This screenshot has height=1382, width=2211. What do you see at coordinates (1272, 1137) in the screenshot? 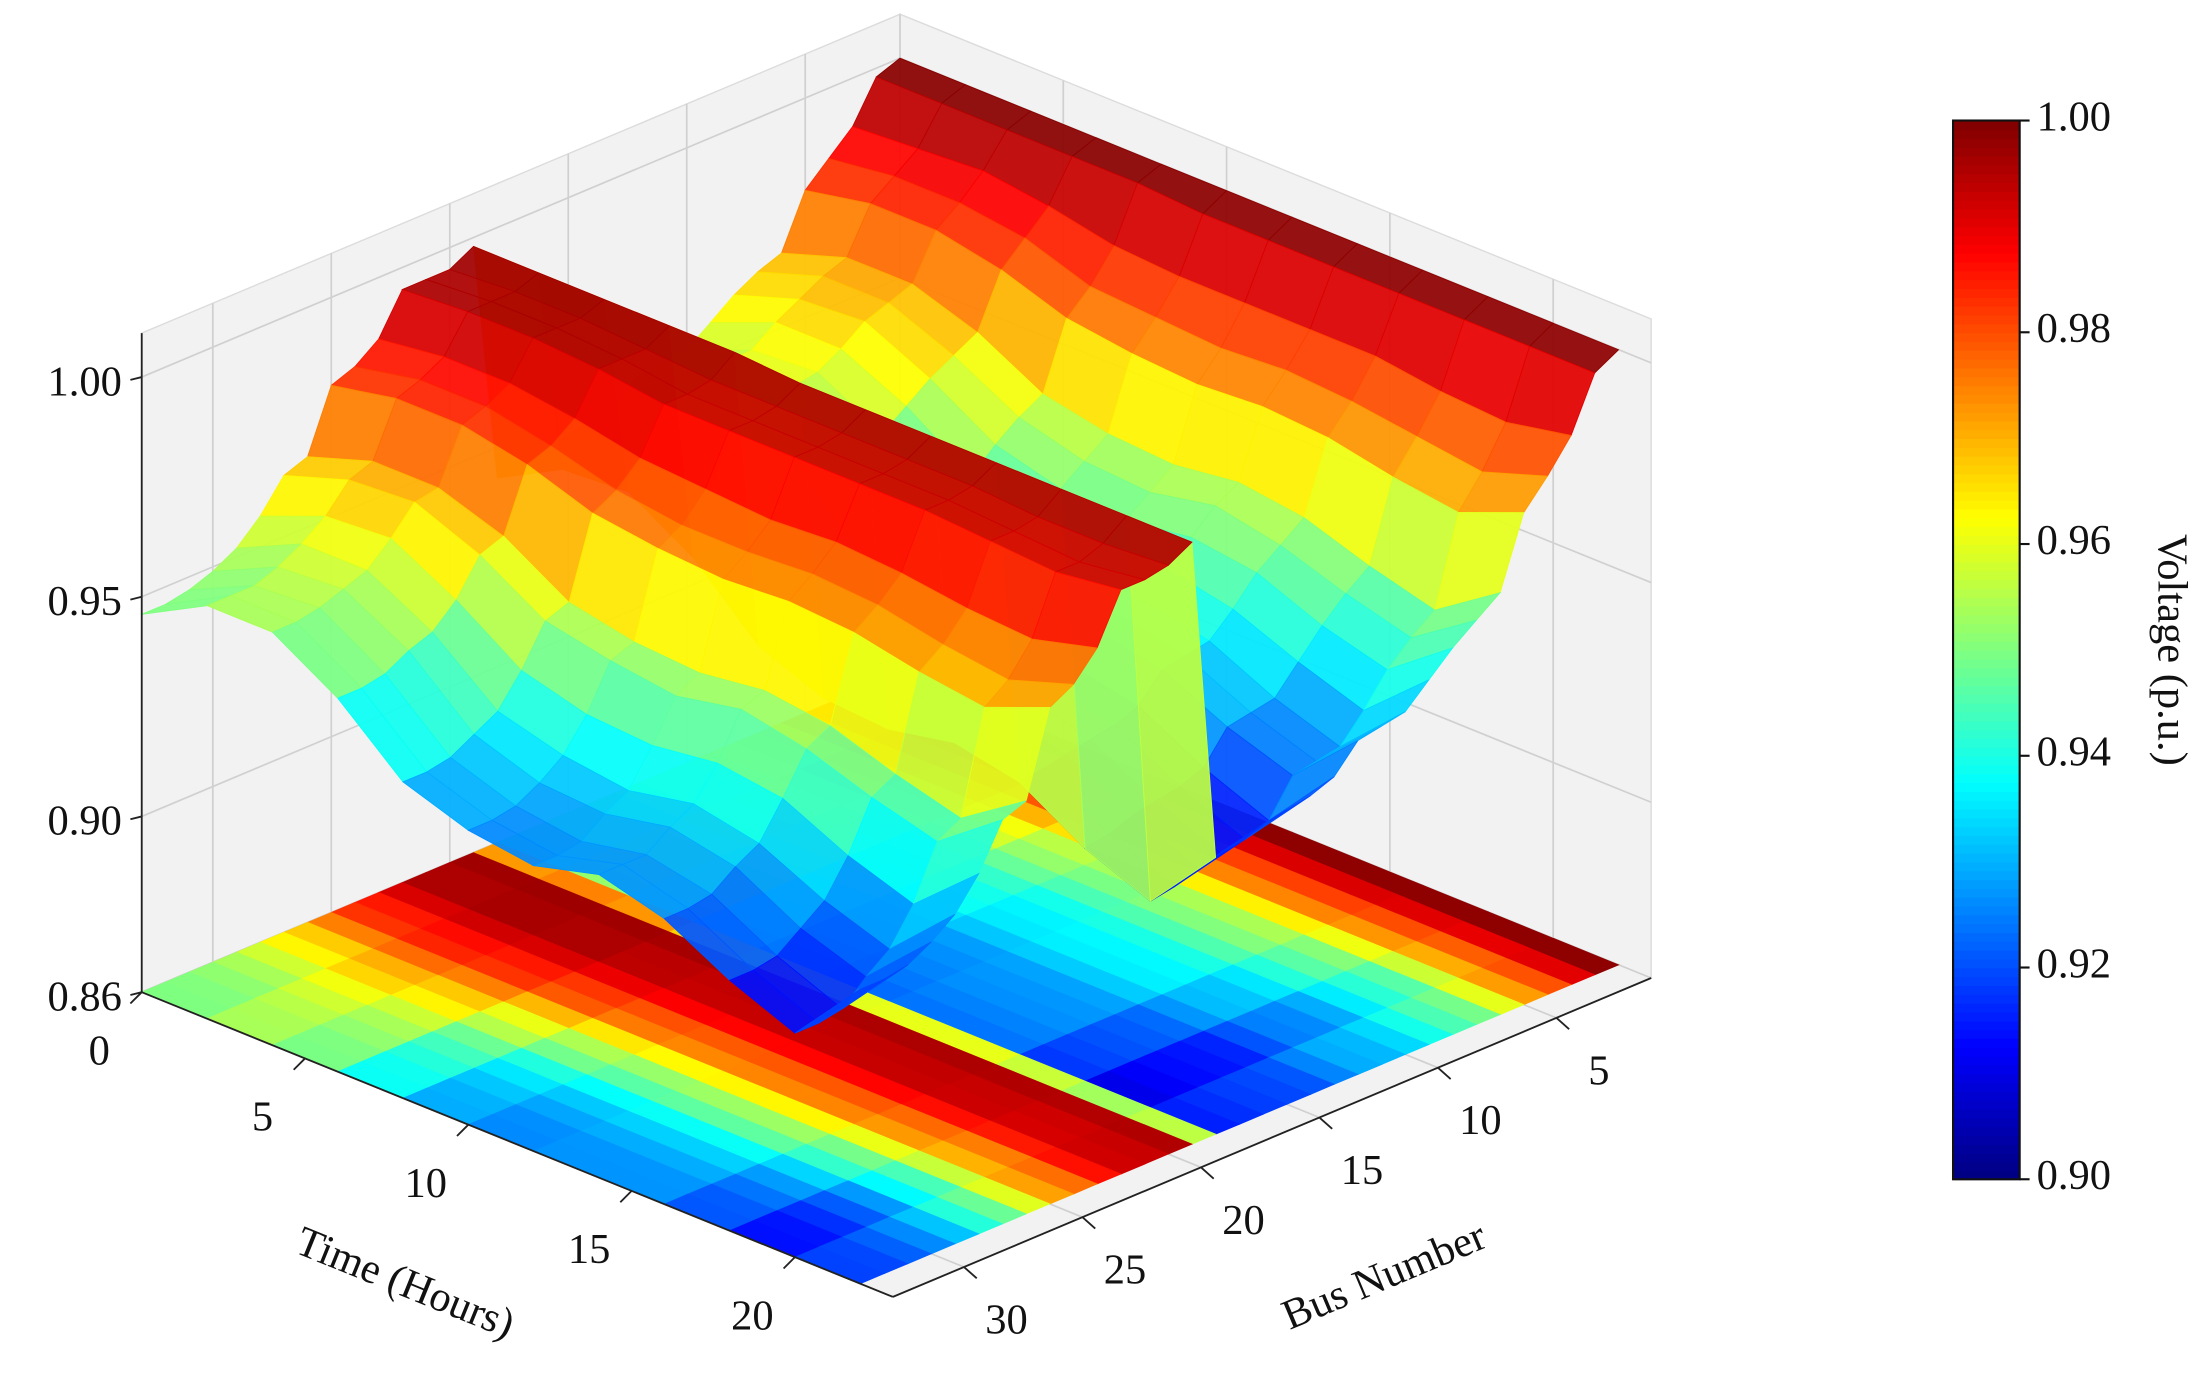
I see `y-axis-line` at bounding box center [1272, 1137].